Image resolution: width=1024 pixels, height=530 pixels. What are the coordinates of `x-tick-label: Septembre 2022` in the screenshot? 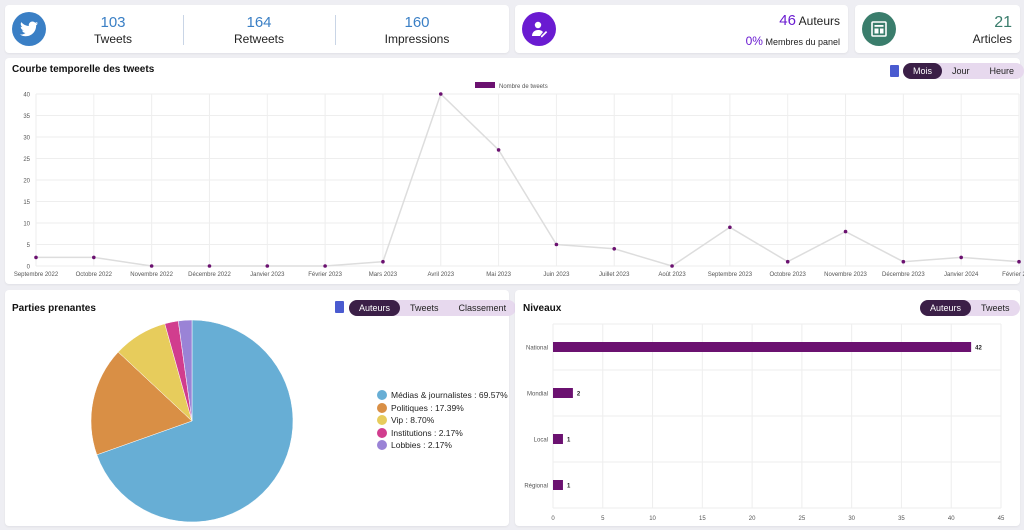 It's located at (36, 275).